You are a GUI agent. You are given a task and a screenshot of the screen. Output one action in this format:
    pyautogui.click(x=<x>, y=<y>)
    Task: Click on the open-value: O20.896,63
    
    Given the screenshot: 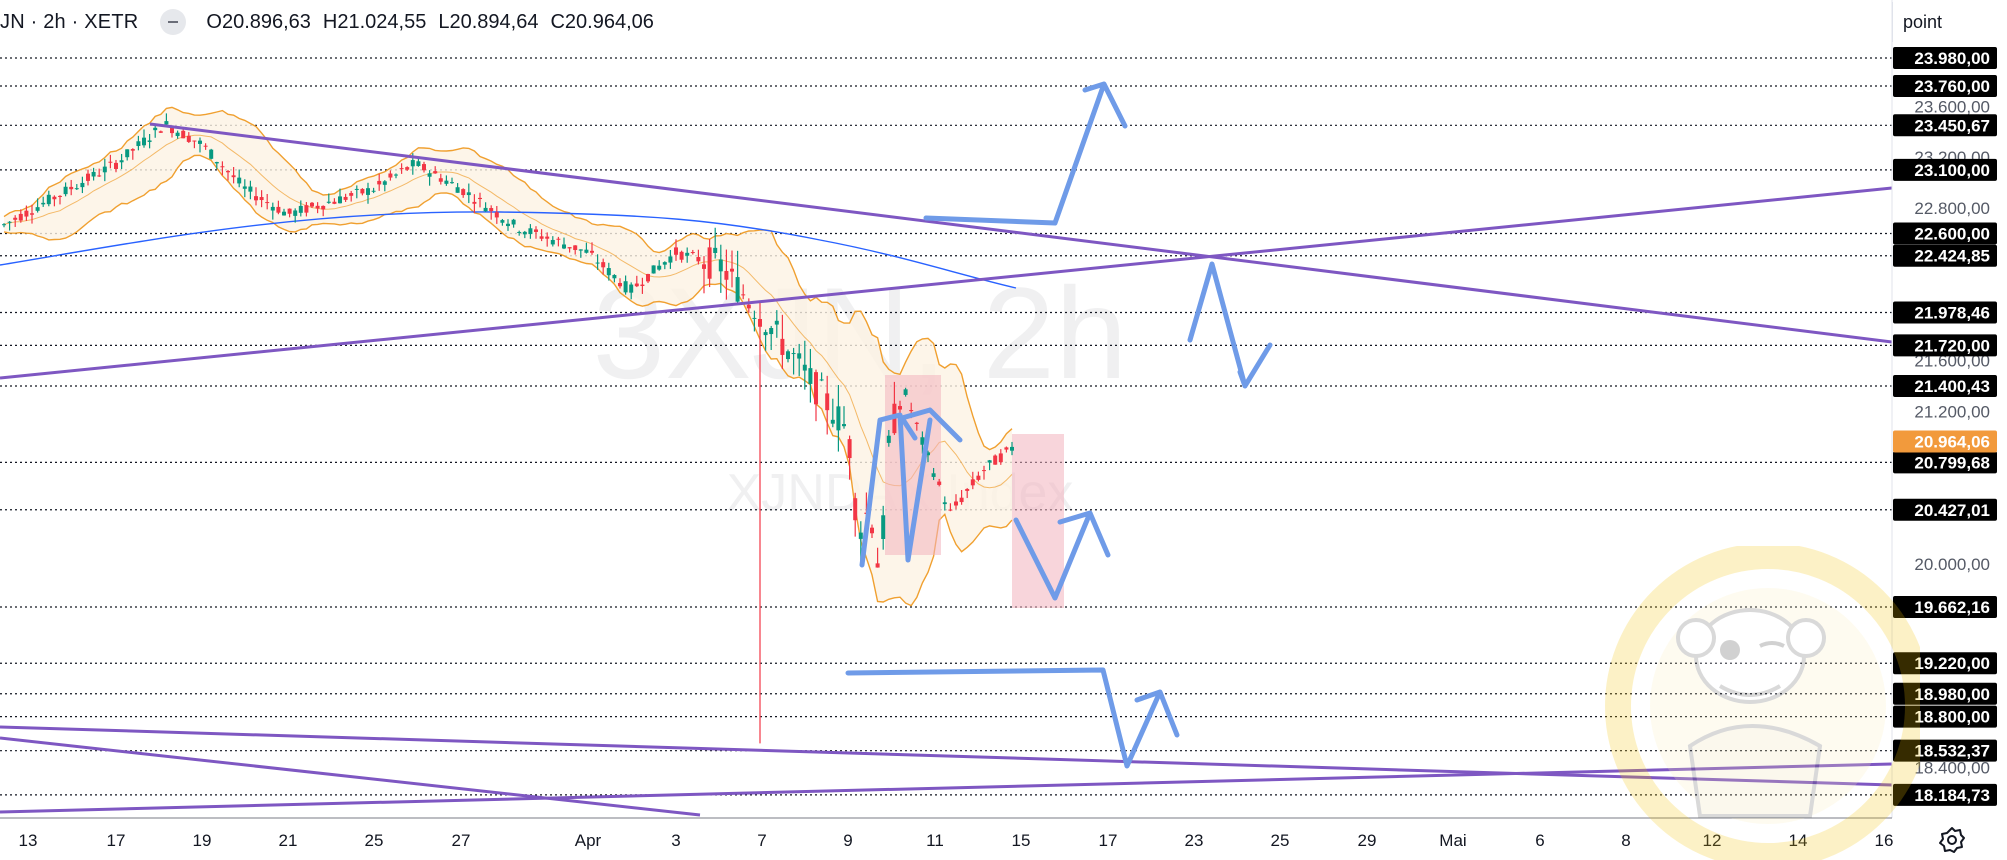 What is the action you would take?
    pyautogui.click(x=258, y=21)
    